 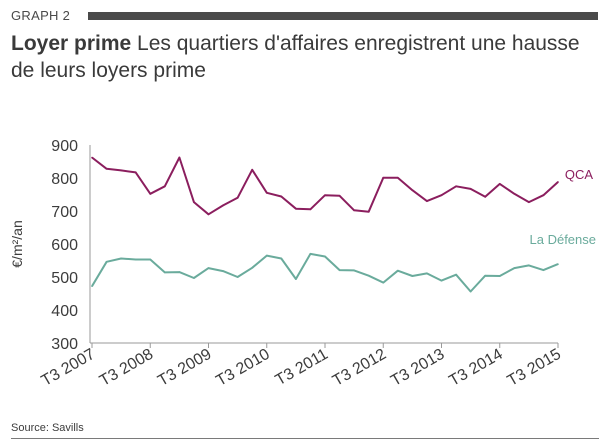 What do you see at coordinates (64, 278) in the screenshot?
I see `y-tick-label: 500` at bounding box center [64, 278].